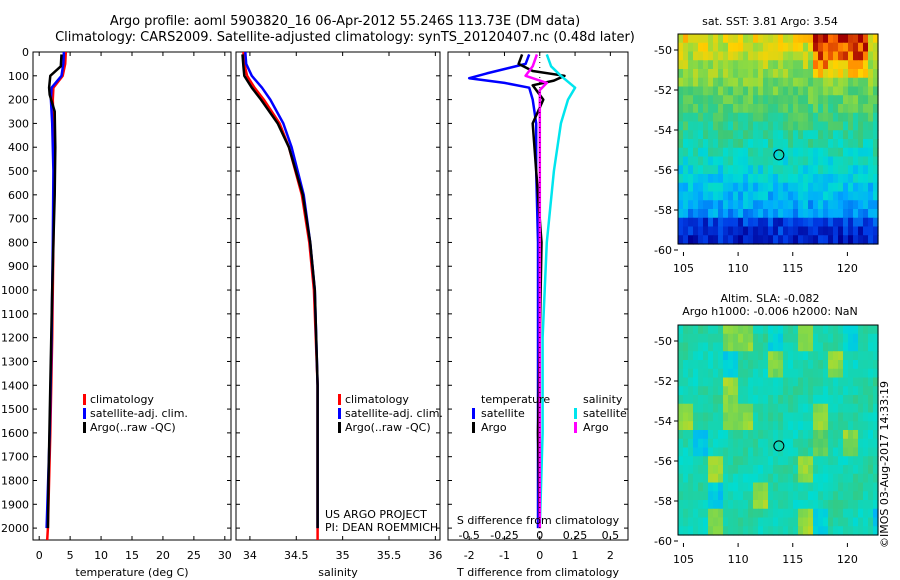 This screenshot has height=580, width=900. I want to click on x-tick-label: -2, so click(469, 555).